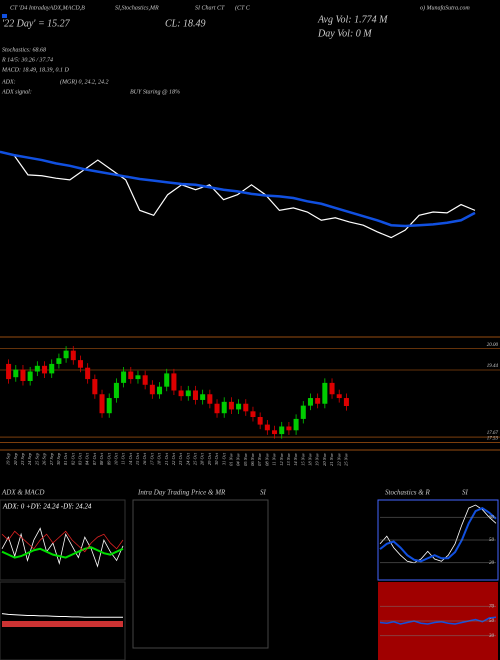 This screenshot has width=500, height=660. Describe the element at coordinates (344, 33) in the screenshot. I see `header-text: Day Vol: 0 M` at that location.